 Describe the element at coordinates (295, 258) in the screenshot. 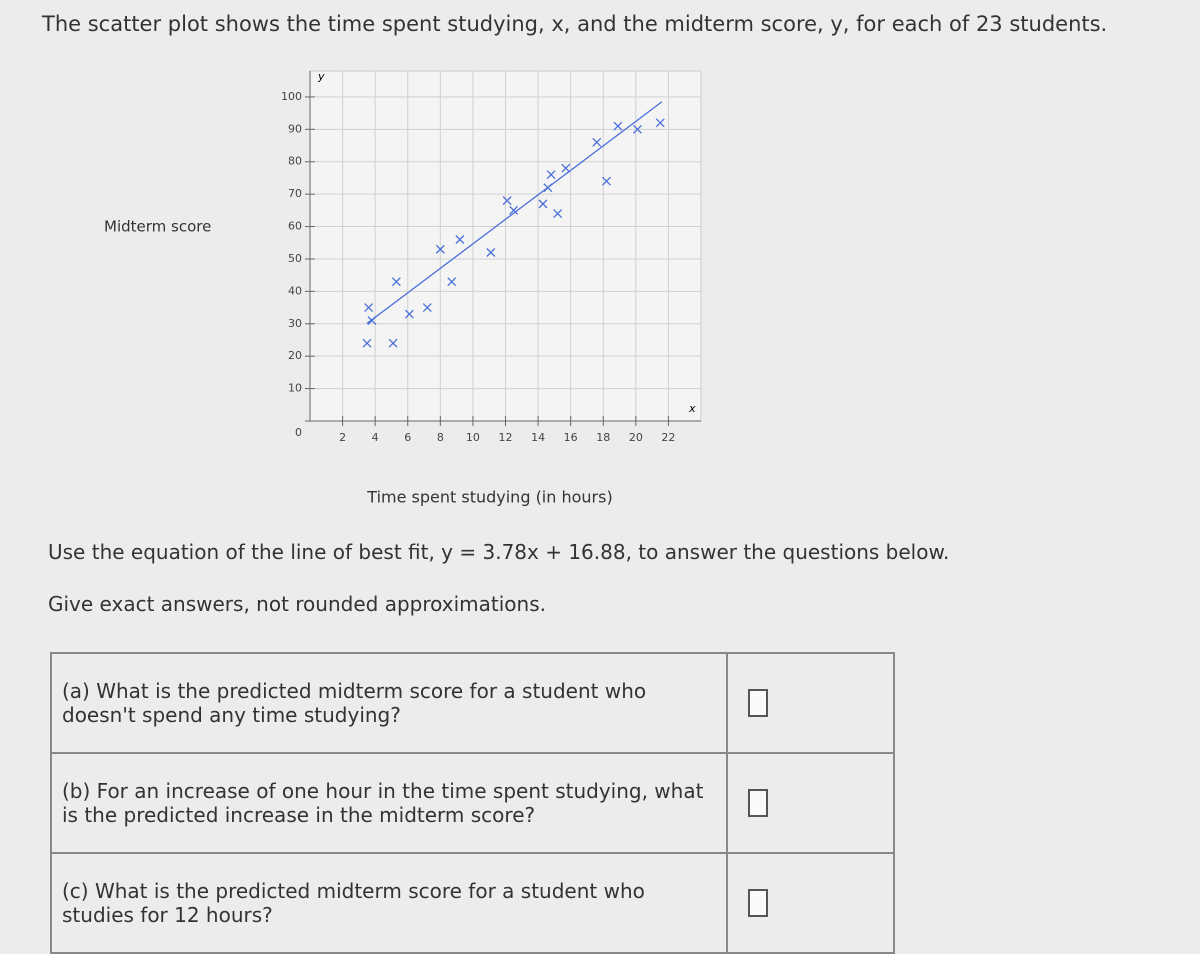

I see `y-tick-label: 50` at that location.